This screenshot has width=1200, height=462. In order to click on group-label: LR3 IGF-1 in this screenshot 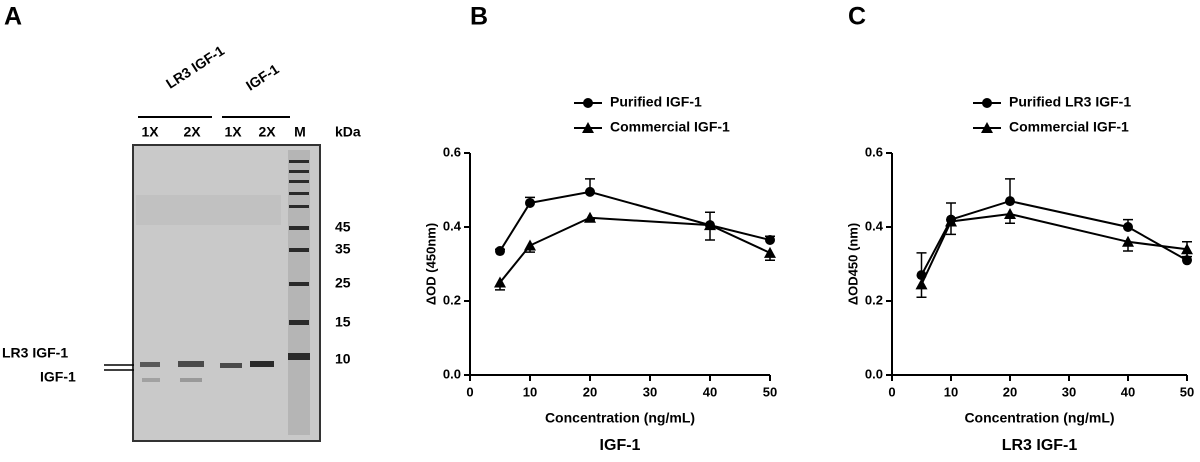, I will do `click(195, 67)`.